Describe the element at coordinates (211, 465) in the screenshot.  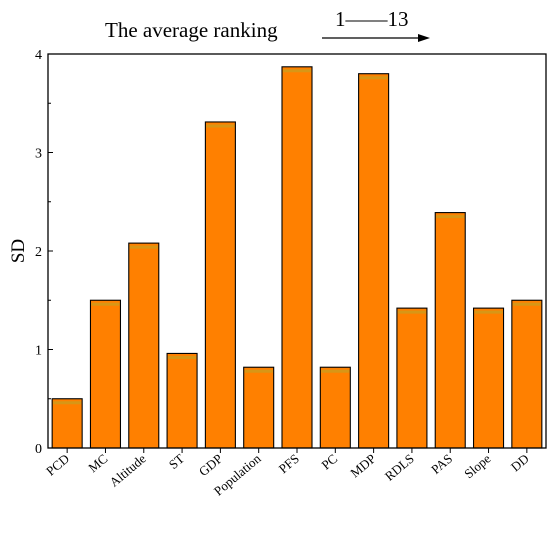
I see `x-tick-label: GDP` at that location.